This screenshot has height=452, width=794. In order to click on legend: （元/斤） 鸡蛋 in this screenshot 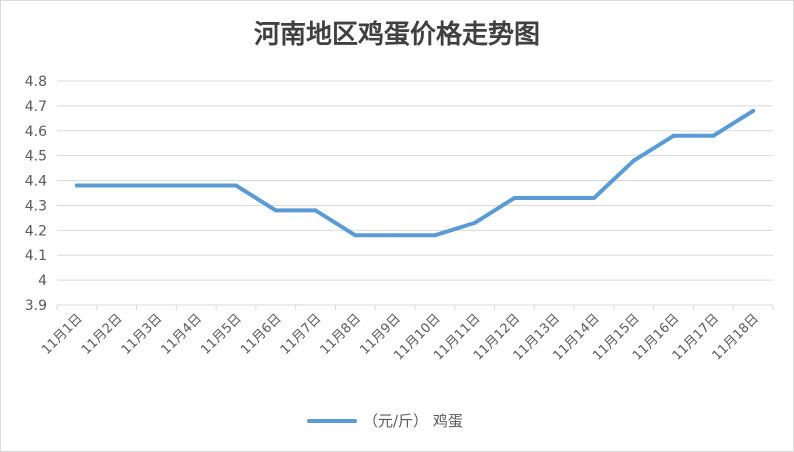, I will do `click(385, 421)`.